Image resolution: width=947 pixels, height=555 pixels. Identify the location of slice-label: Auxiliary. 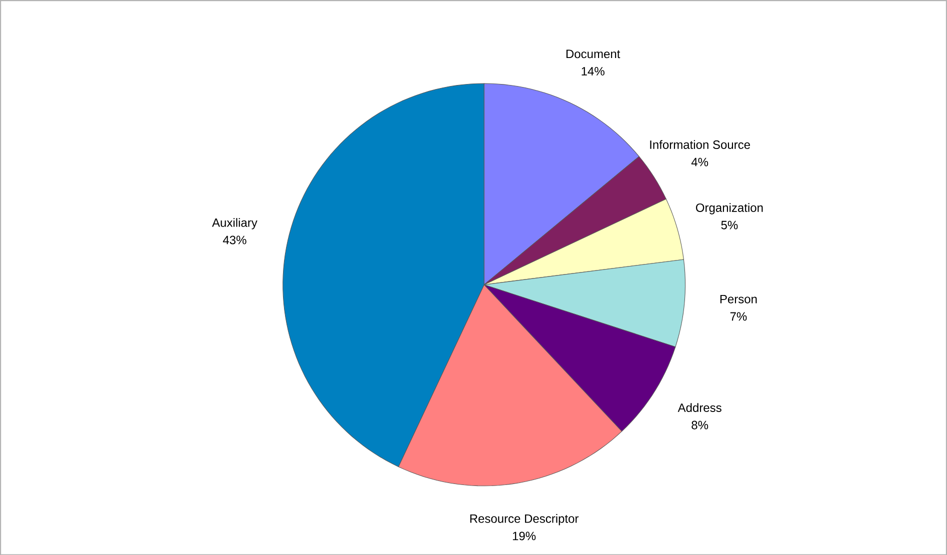
(235, 224).